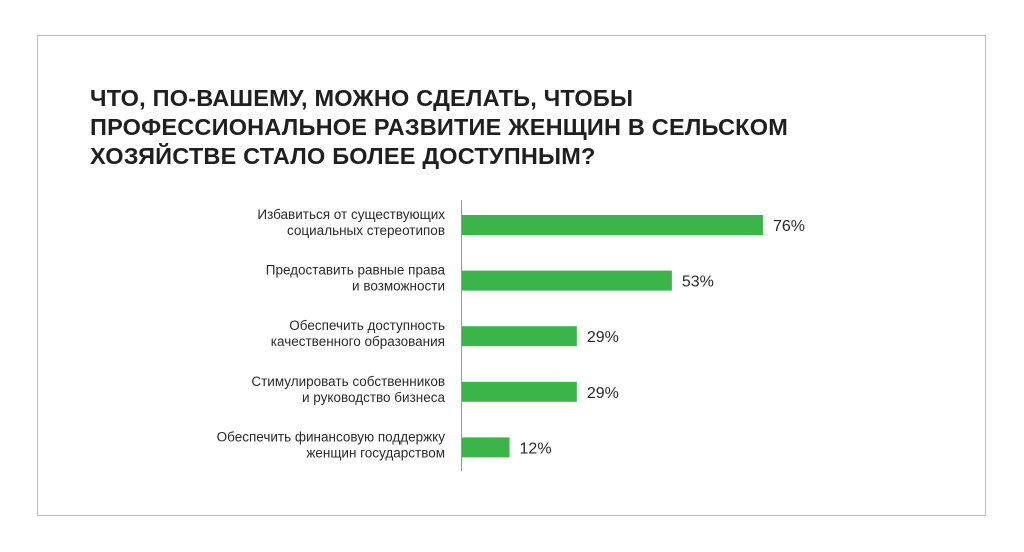 The height and width of the screenshot is (552, 1024). Describe the element at coordinates (536, 448) in the screenshot. I see `data-label: 12%` at that location.